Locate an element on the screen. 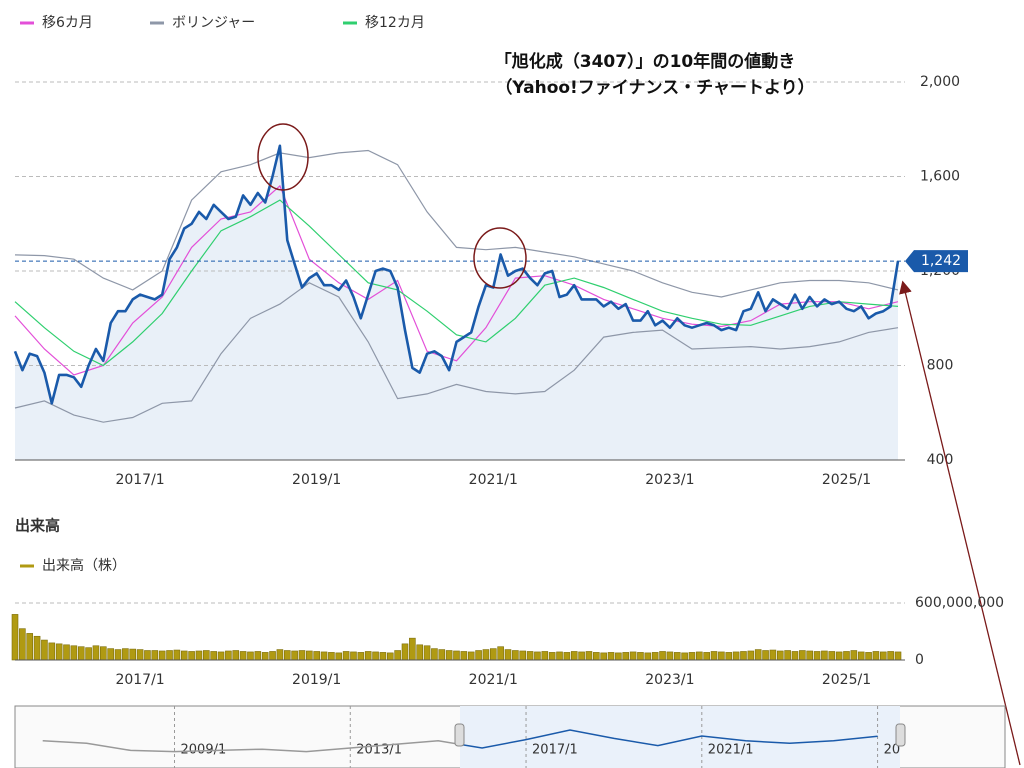  navigator-line is located at coordinates (251, 746).